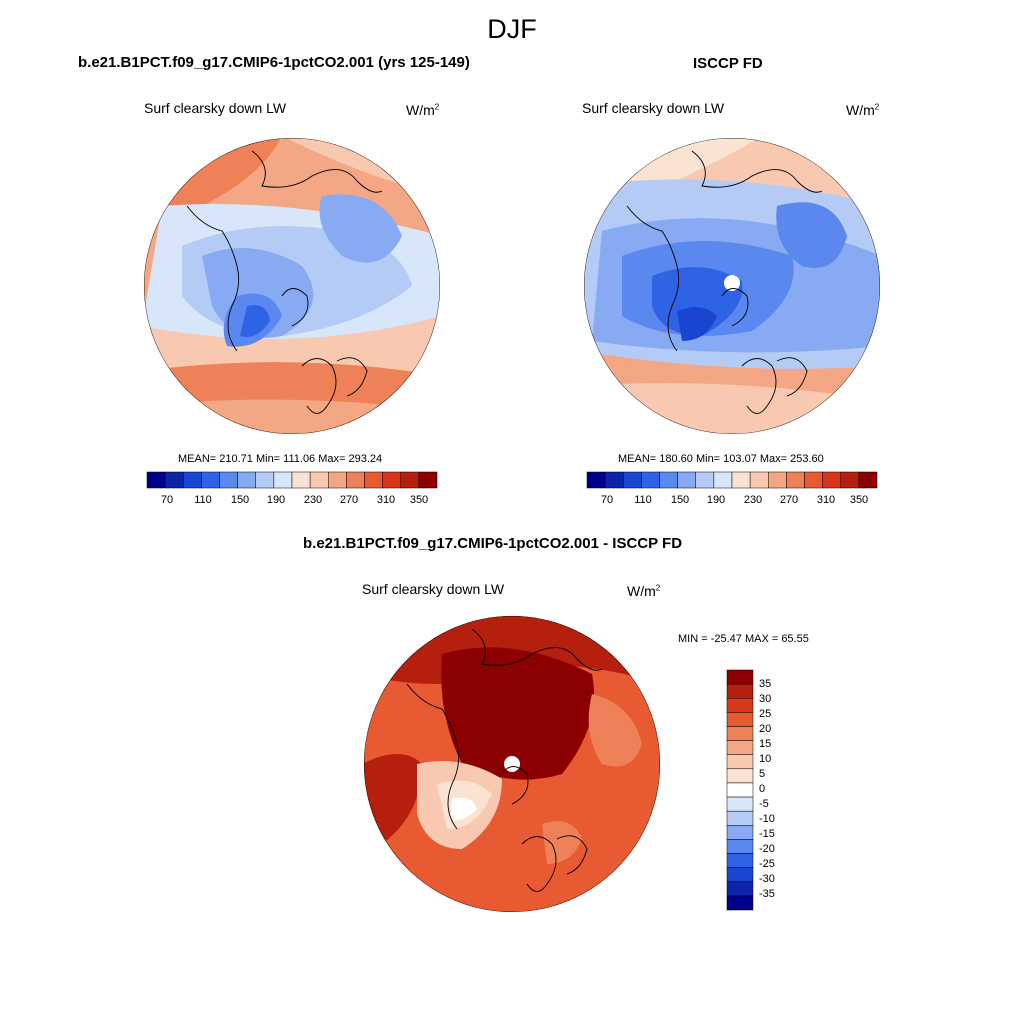 The image size is (1024, 1024). Describe the element at coordinates (292, 501) in the screenshot. I see `model-colorbar-ticks: 70 110 150 190 230 270 310 350` at that location.